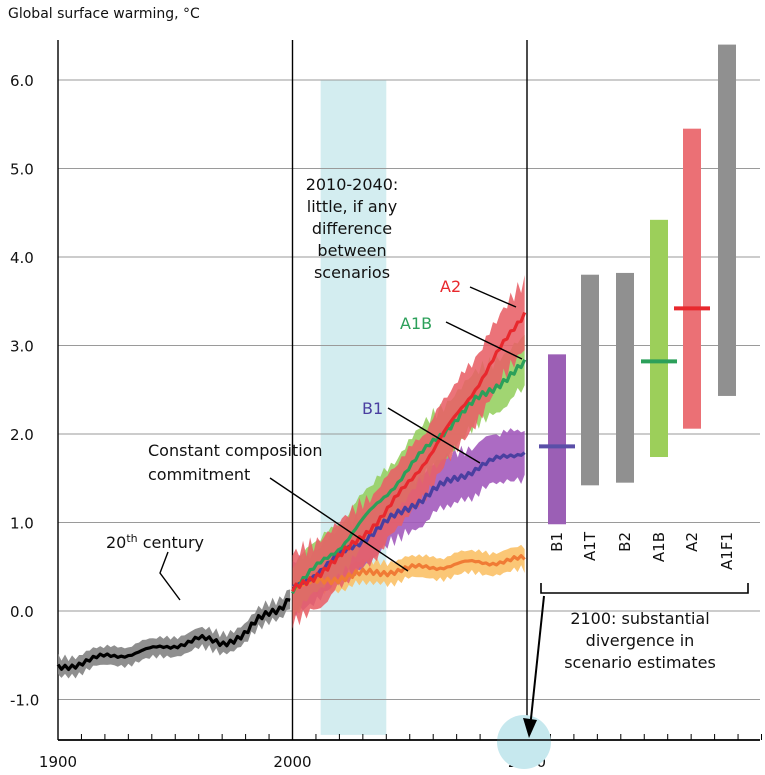 This screenshot has width=765, height=775. I want to click on x-tick-label: 2000, so click(292, 762).